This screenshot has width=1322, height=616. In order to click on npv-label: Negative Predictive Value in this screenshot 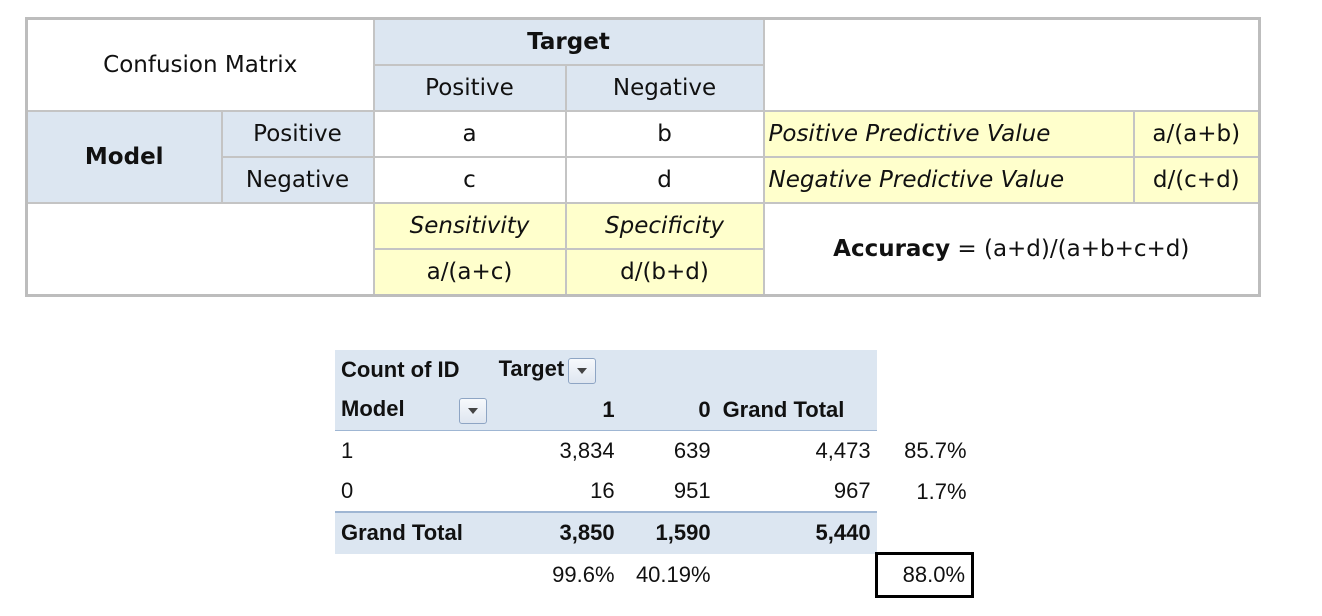, I will do `click(948, 180)`.